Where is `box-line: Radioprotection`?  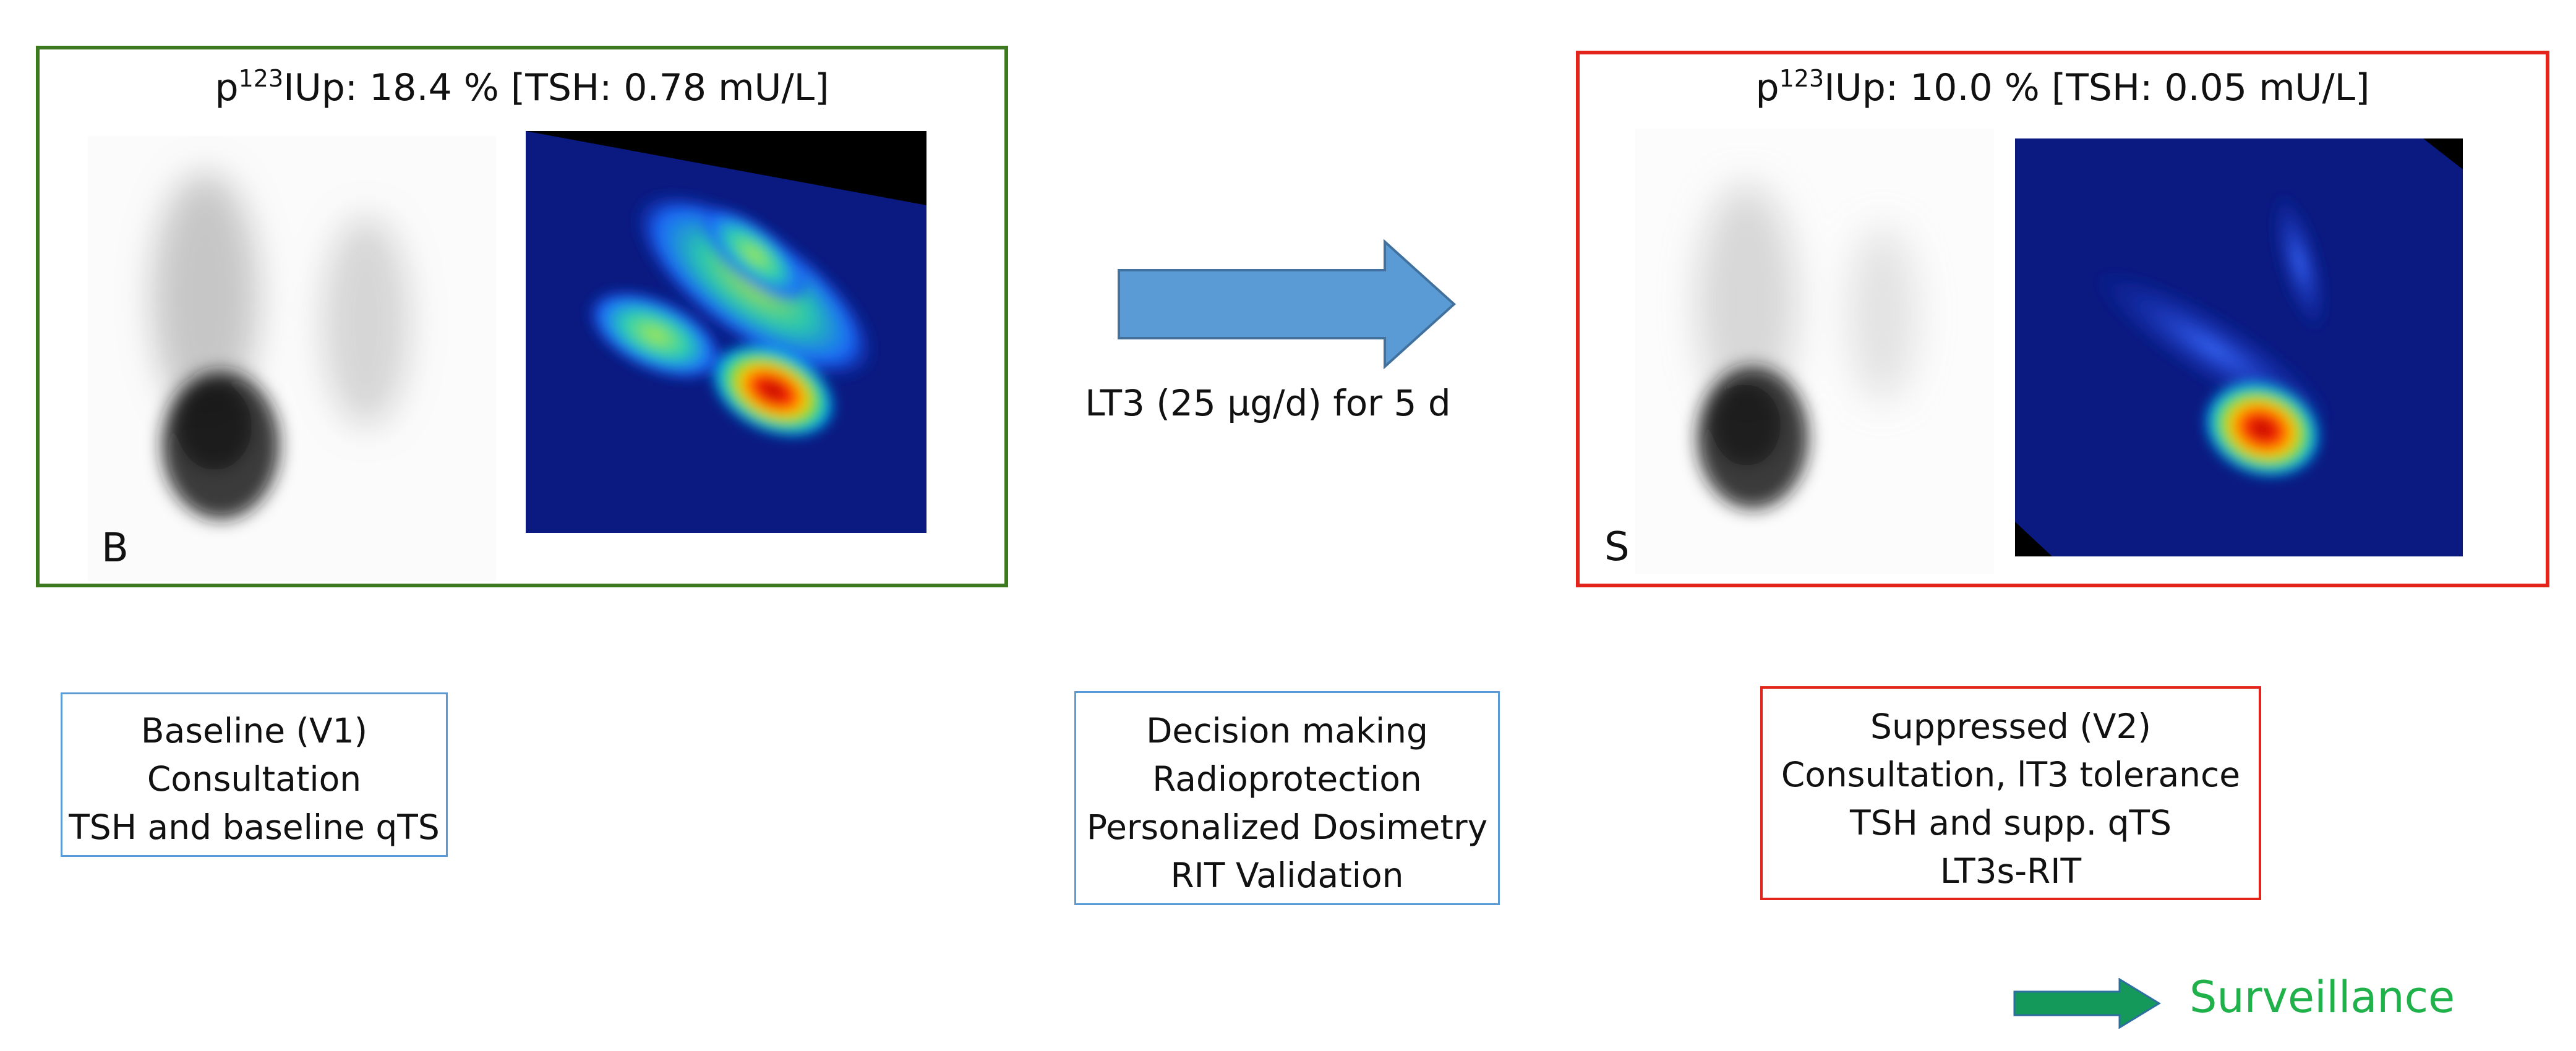 box-line: Radioprotection is located at coordinates (1287, 779).